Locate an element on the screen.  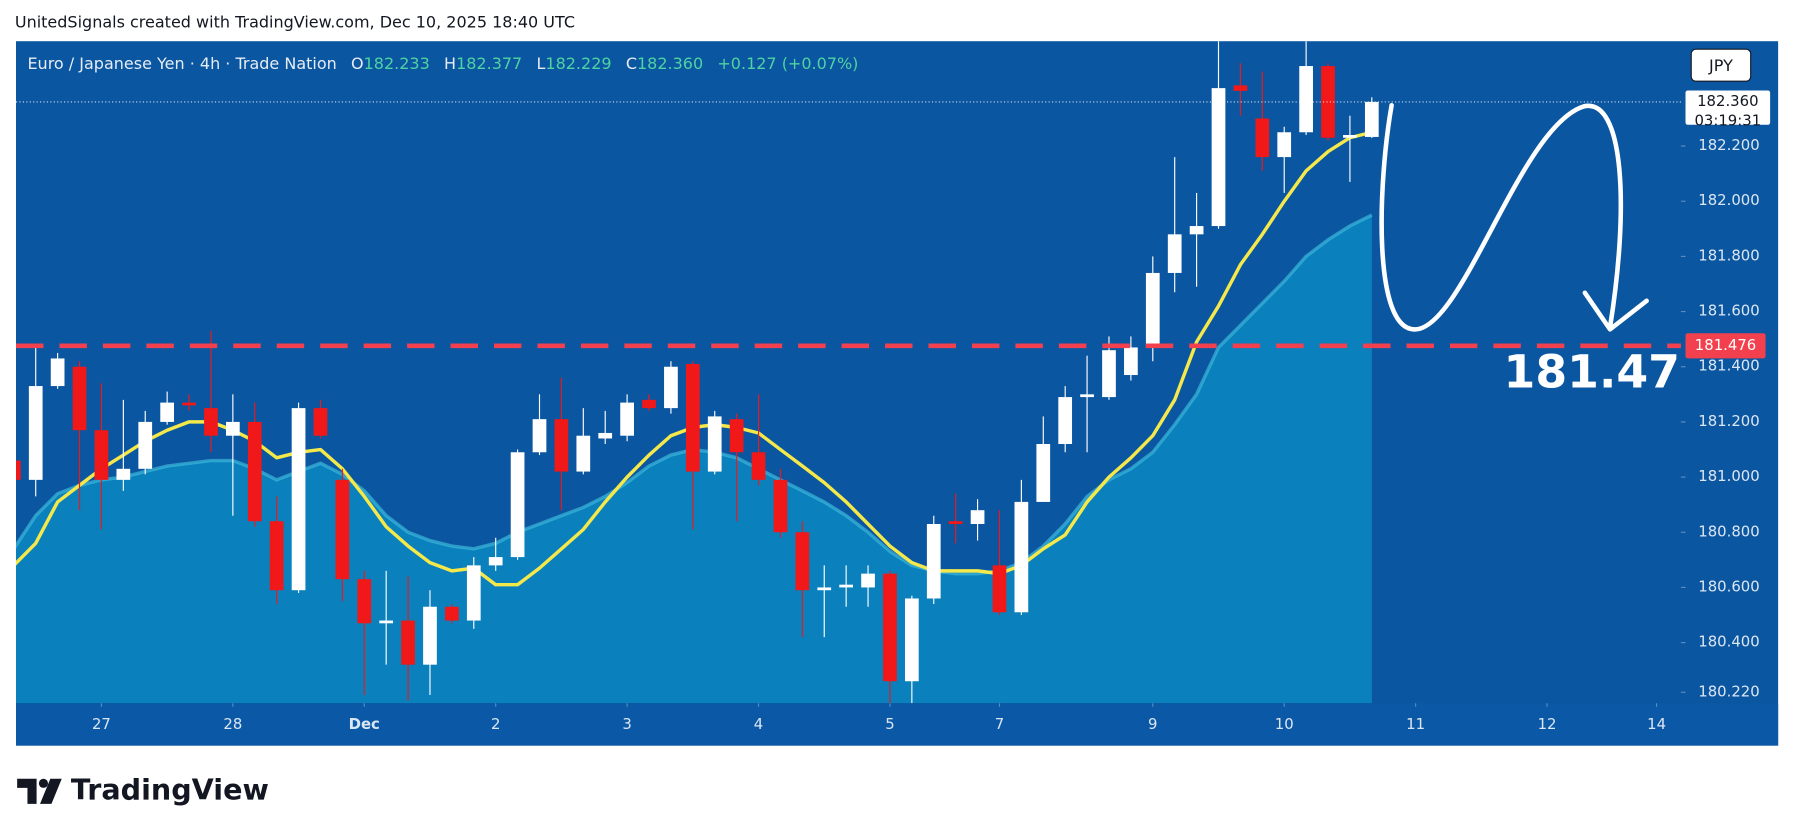
legend-key: H is located at coordinates (450, 63).